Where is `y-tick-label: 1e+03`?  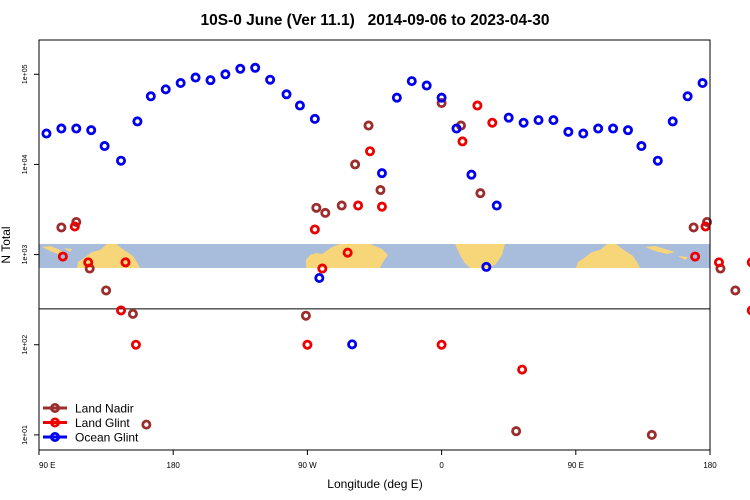
y-tick-label: 1e+03 is located at coordinates (25, 255).